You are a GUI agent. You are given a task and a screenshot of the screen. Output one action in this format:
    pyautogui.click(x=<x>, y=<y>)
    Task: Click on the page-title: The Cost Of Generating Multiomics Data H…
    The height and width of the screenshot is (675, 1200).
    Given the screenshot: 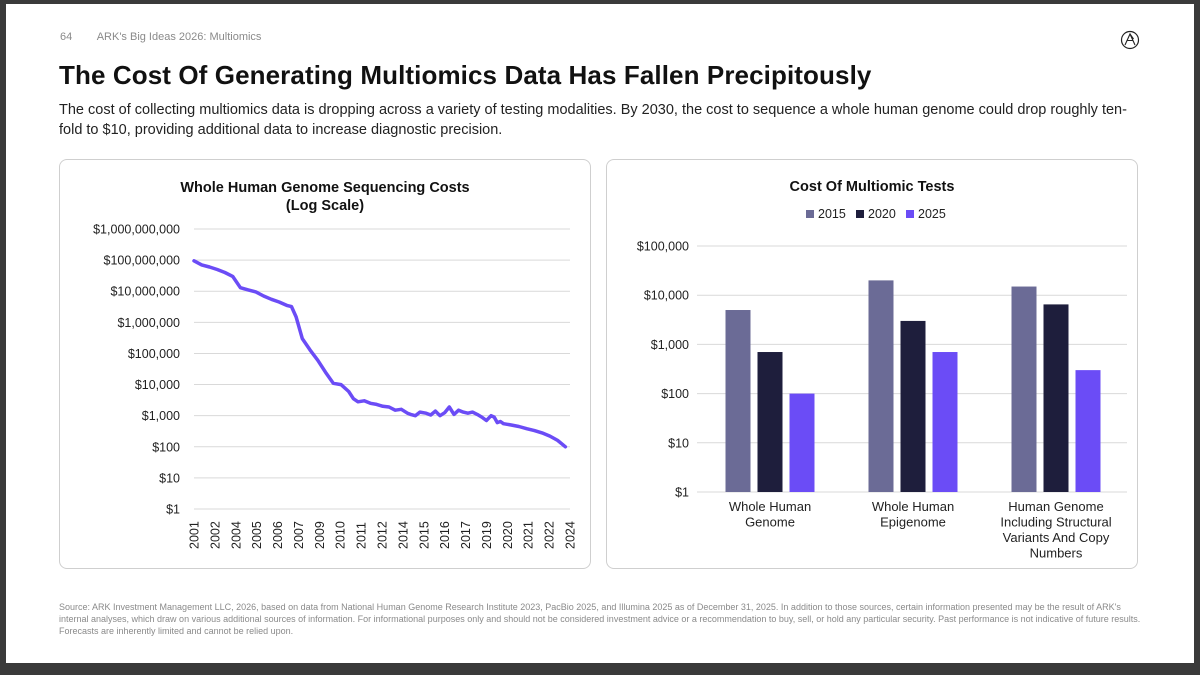 What is the action you would take?
    pyautogui.click(x=465, y=75)
    